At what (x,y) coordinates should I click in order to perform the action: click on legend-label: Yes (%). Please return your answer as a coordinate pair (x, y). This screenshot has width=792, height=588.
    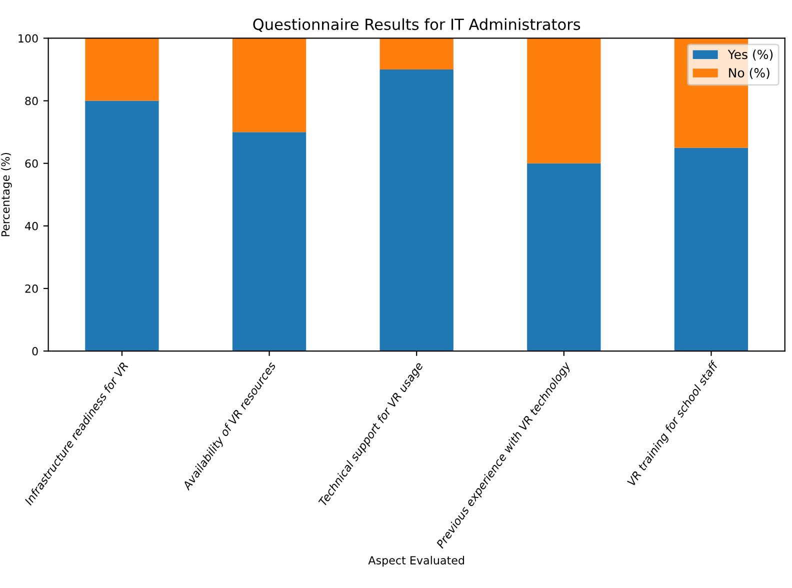
    Looking at the image, I should click on (750, 55).